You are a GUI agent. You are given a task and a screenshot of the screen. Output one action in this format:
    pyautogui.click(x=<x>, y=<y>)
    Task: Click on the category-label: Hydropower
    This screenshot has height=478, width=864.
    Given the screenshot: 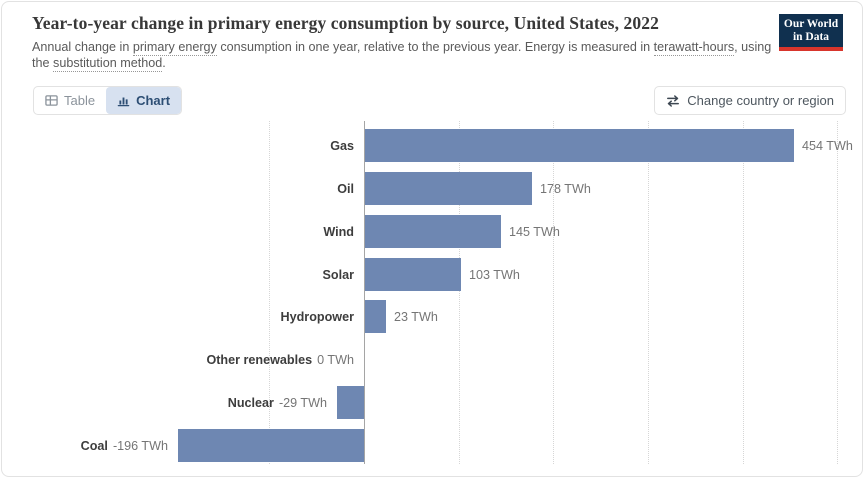 What is the action you would take?
    pyautogui.click(x=317, y=316)
    